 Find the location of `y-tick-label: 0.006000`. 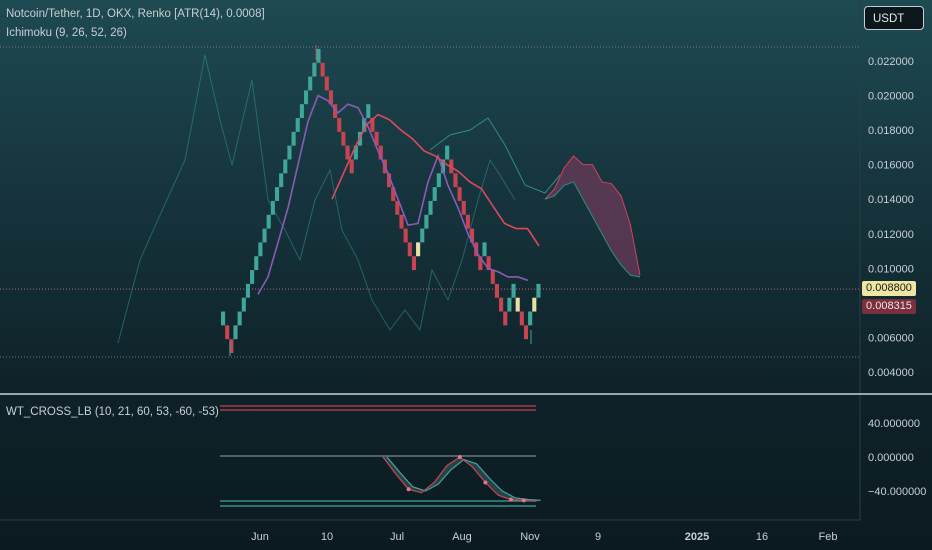

y-tick-label: 0.006000 is located at coordinates (891, 338).